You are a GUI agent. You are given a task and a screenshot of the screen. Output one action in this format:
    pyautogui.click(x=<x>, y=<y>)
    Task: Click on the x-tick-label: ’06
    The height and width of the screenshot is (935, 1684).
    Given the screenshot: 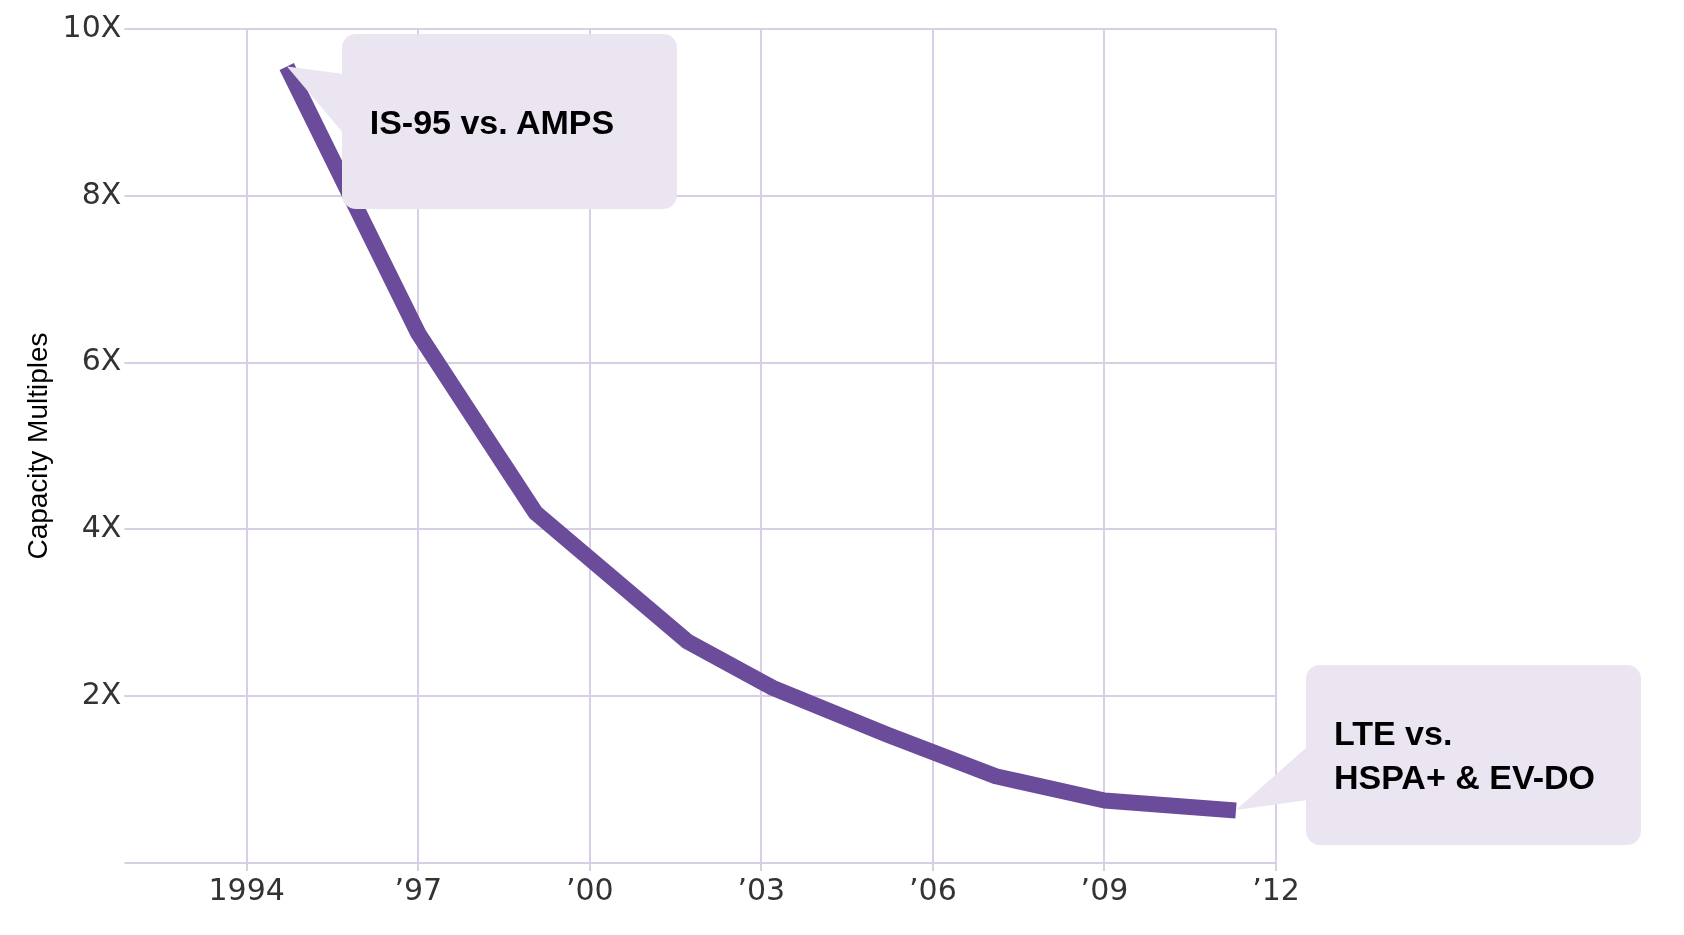 What is the action you would take?
    pyautogui.click(x=933, y=889)
    